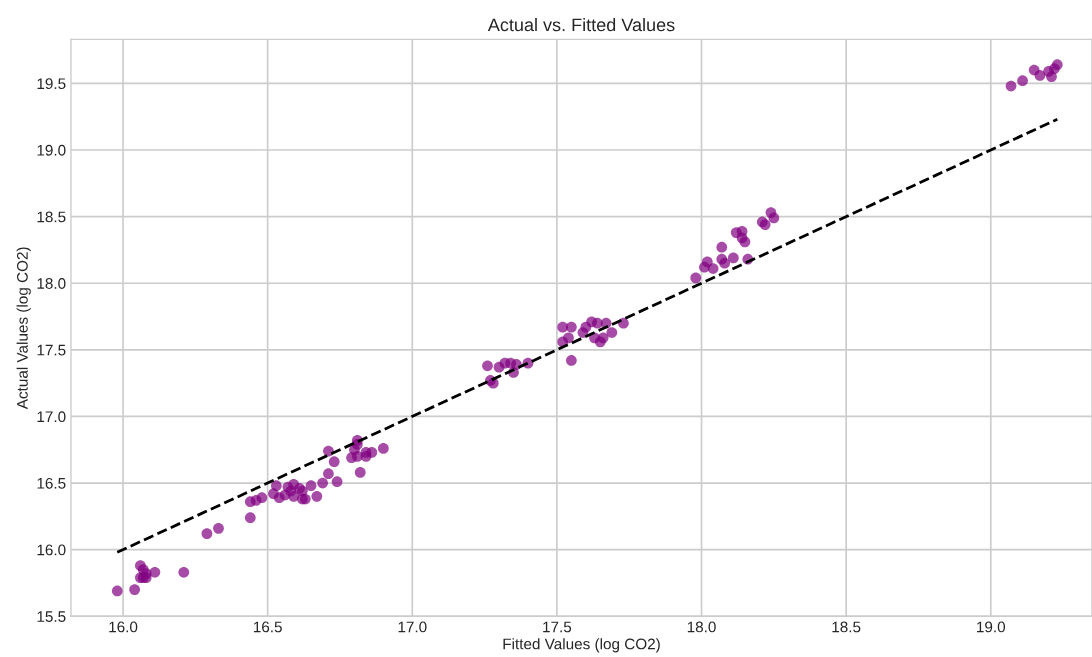 The height and width of the screenshot is (657, 1092). What do you see at coordinates (123, 627) in the screenshot?
I see `x-tick-label: 16.0` at bounding box center [123, 627].